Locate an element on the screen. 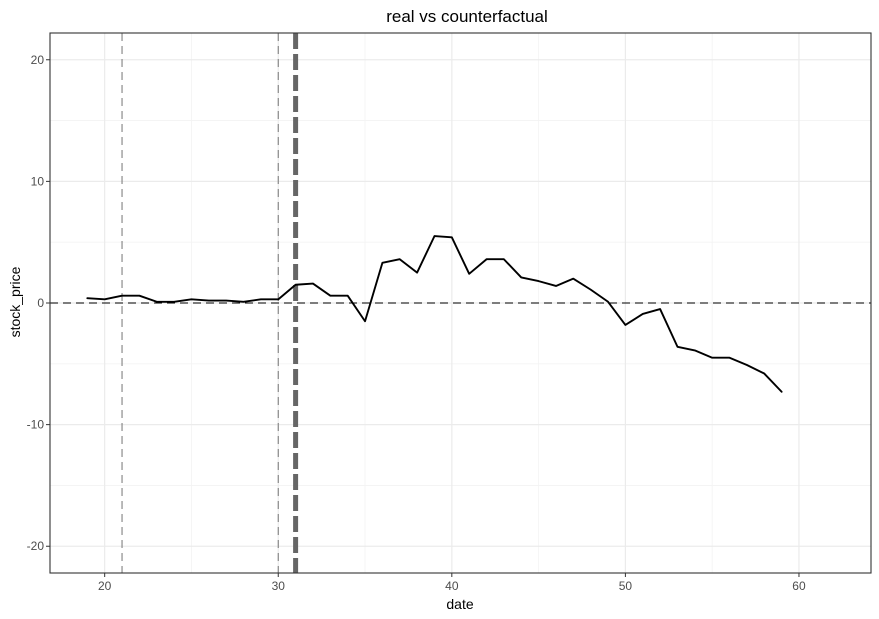  y-tick-label: 20 is located at coordinates (38, 60).